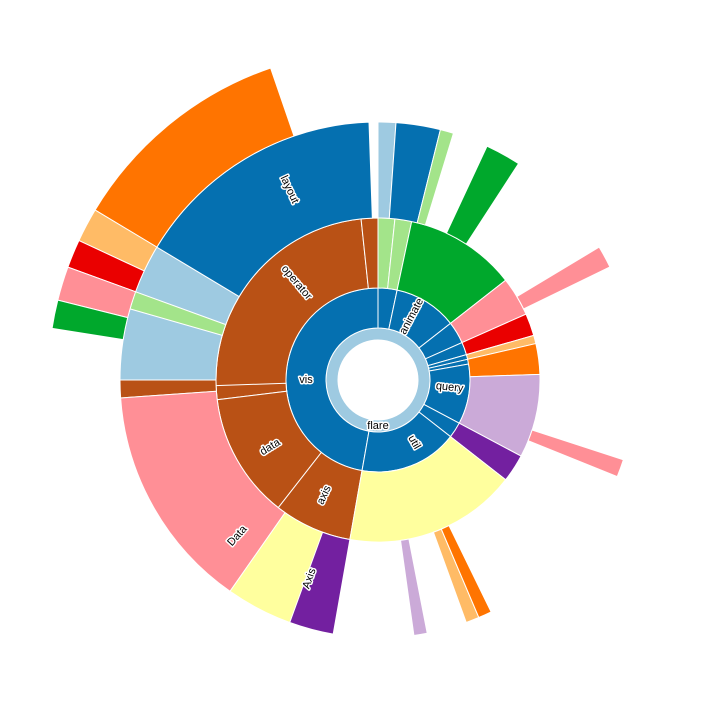 This screenshot has width=707, height=719. Describe the element at coordinates (435, 177) in the screenshot. I see `segment-l4c` at that location.